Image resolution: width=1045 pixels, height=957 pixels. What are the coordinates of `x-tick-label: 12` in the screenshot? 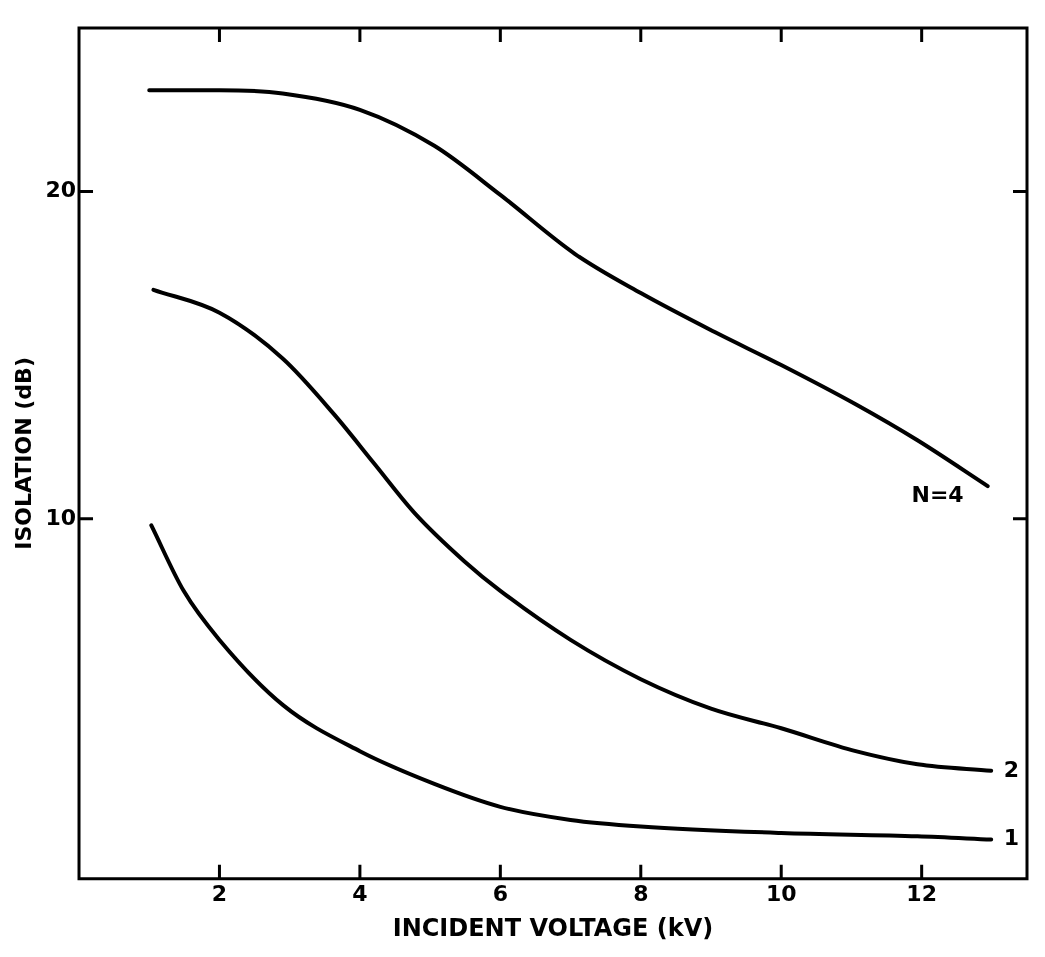 It's located at (921, 893).